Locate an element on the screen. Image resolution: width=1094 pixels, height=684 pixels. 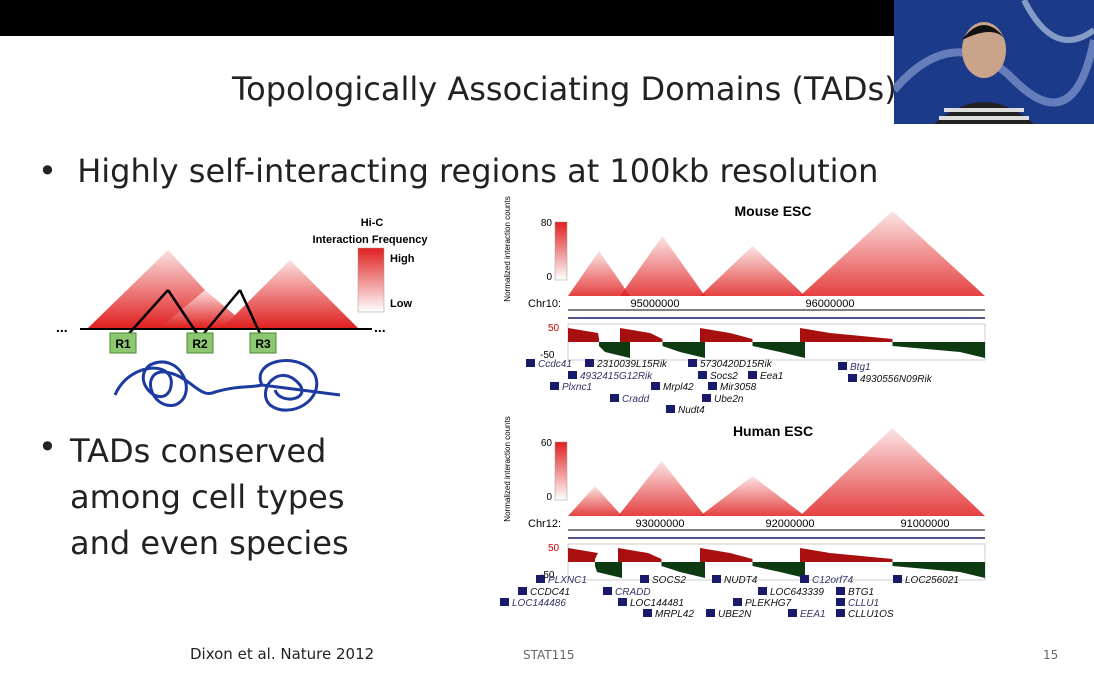
page-number: 15 is located at coordinates (1051, 655).